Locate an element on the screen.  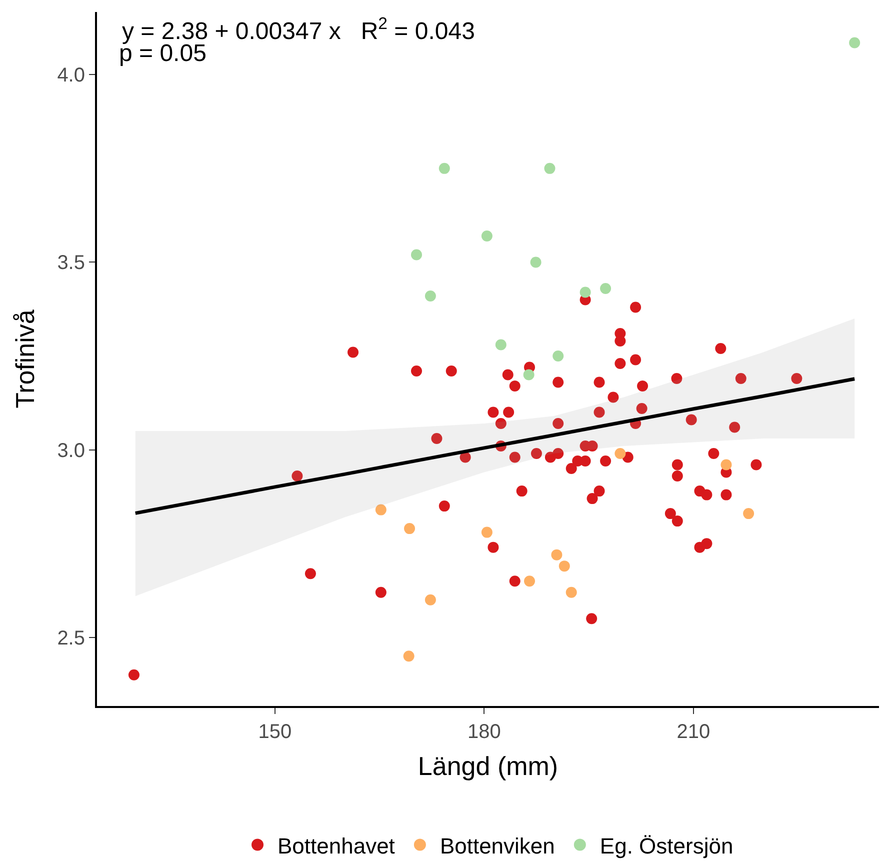
line-series is located at coordinates (495, 446).